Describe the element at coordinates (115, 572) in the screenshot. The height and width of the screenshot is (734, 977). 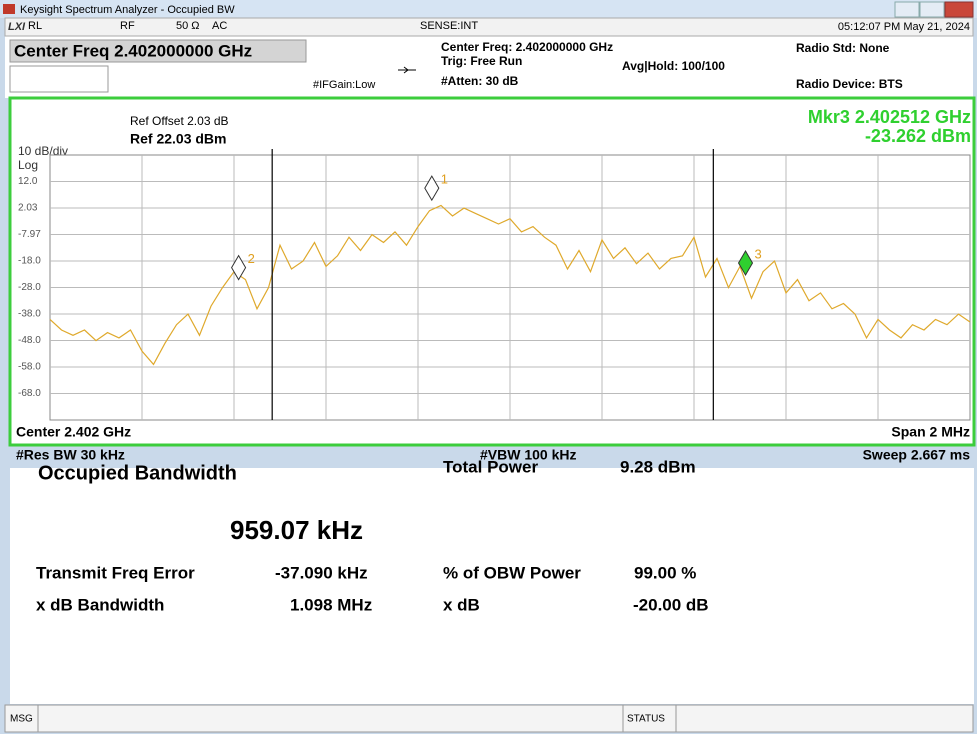
I see `freq-error-label: Transmit Freq Error` at that location.